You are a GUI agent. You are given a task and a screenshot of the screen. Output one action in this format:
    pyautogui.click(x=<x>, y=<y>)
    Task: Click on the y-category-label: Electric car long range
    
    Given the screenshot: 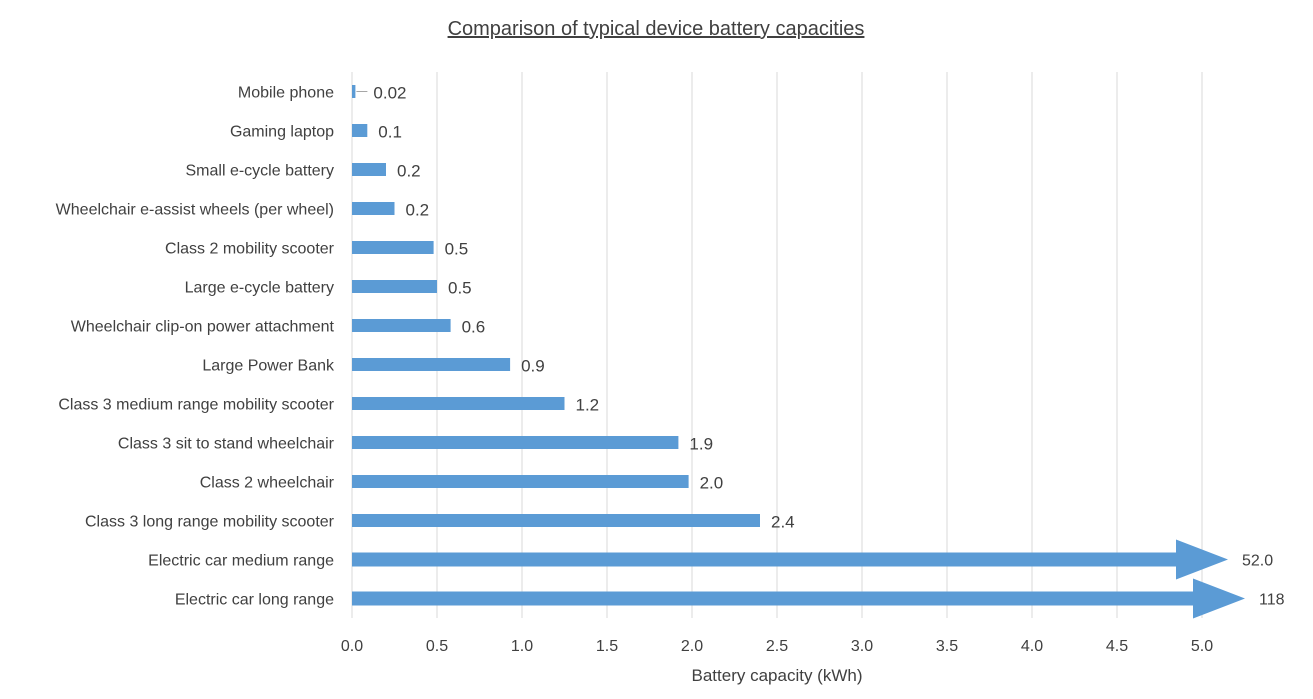 What is the action you would take?
    pyautogui.click(x=254, y=600)
    